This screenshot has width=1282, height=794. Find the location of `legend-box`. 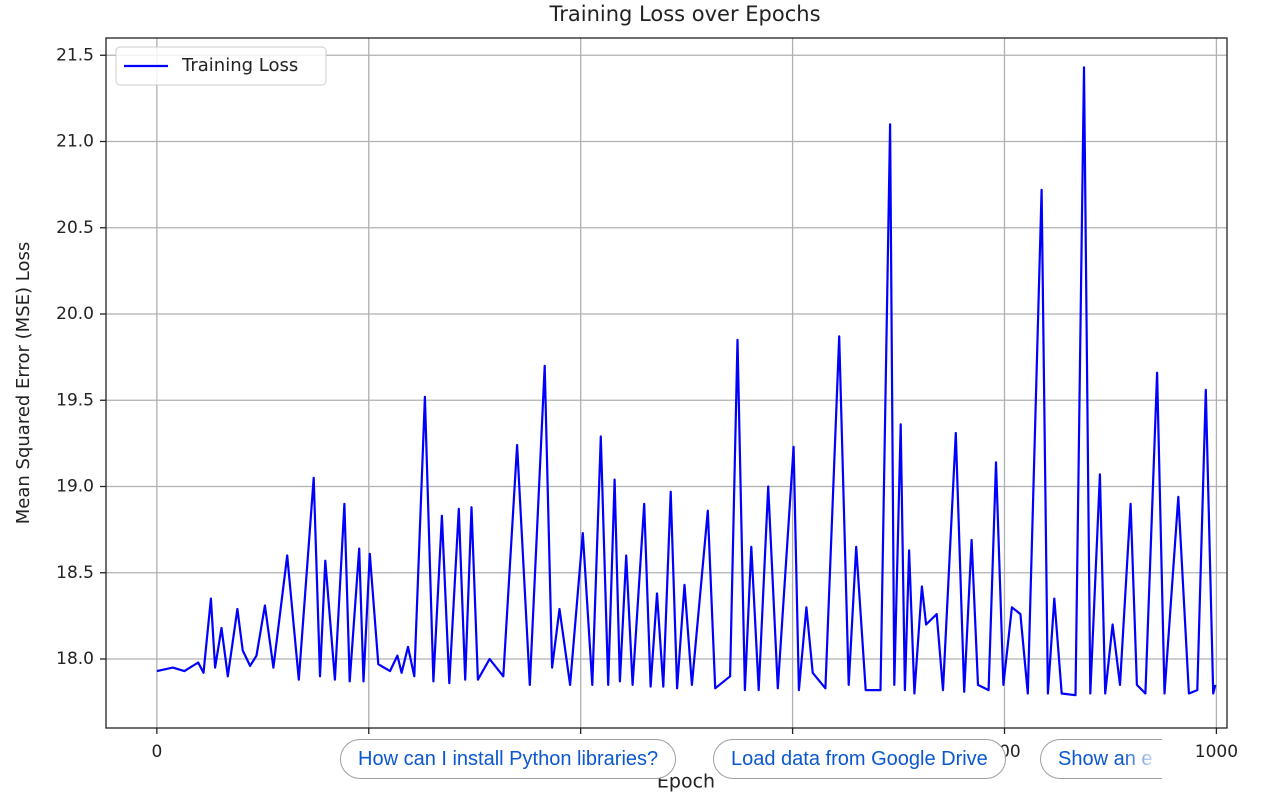

legend-box is located at coordinates (221, 66).